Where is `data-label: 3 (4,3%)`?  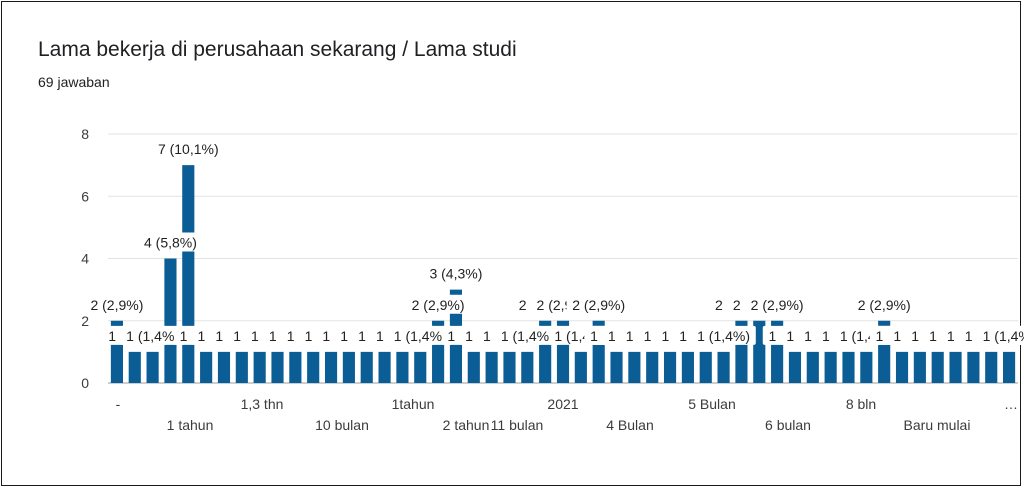 data-label: 3 (4,3%) is located at coordinates (455, 274).